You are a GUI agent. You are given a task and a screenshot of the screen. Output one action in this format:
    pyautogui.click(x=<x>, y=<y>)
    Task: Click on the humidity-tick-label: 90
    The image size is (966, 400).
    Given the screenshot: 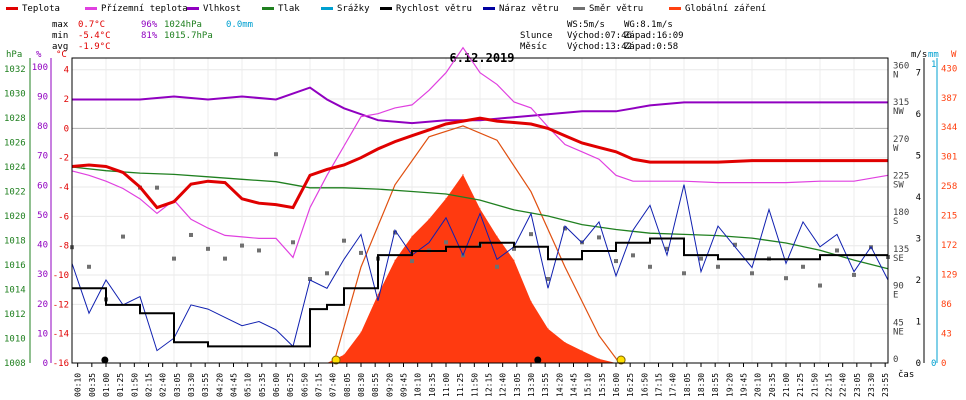 What is the action you would take?
    pyautogui.click(x=42, y=97)
    